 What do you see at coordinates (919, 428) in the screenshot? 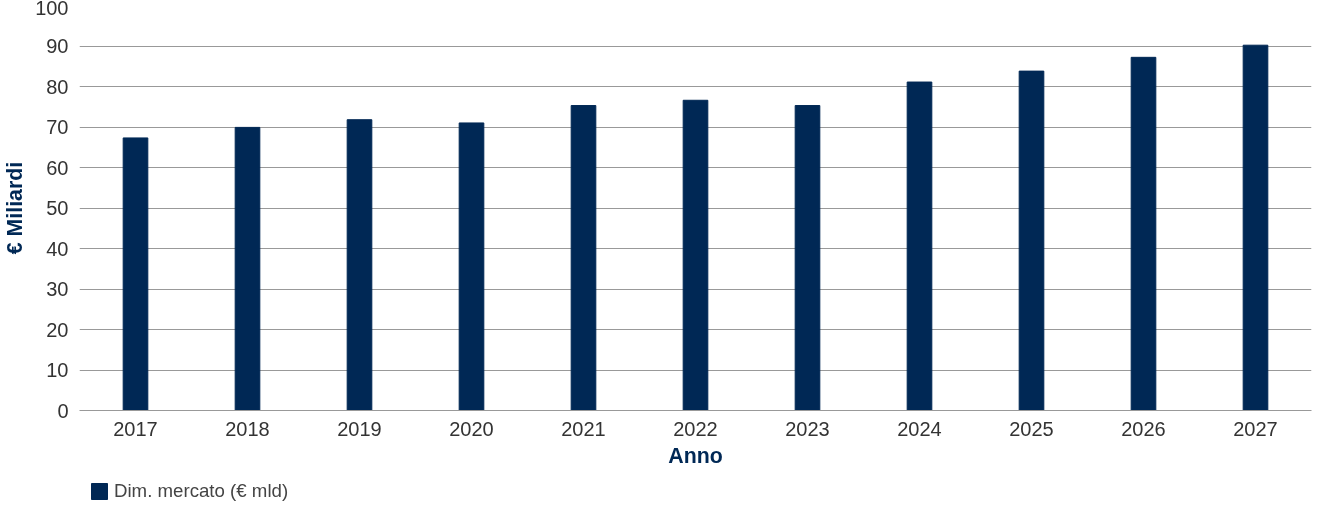
I see `x-tick-label: 2024` at bounding box center [919, 428].